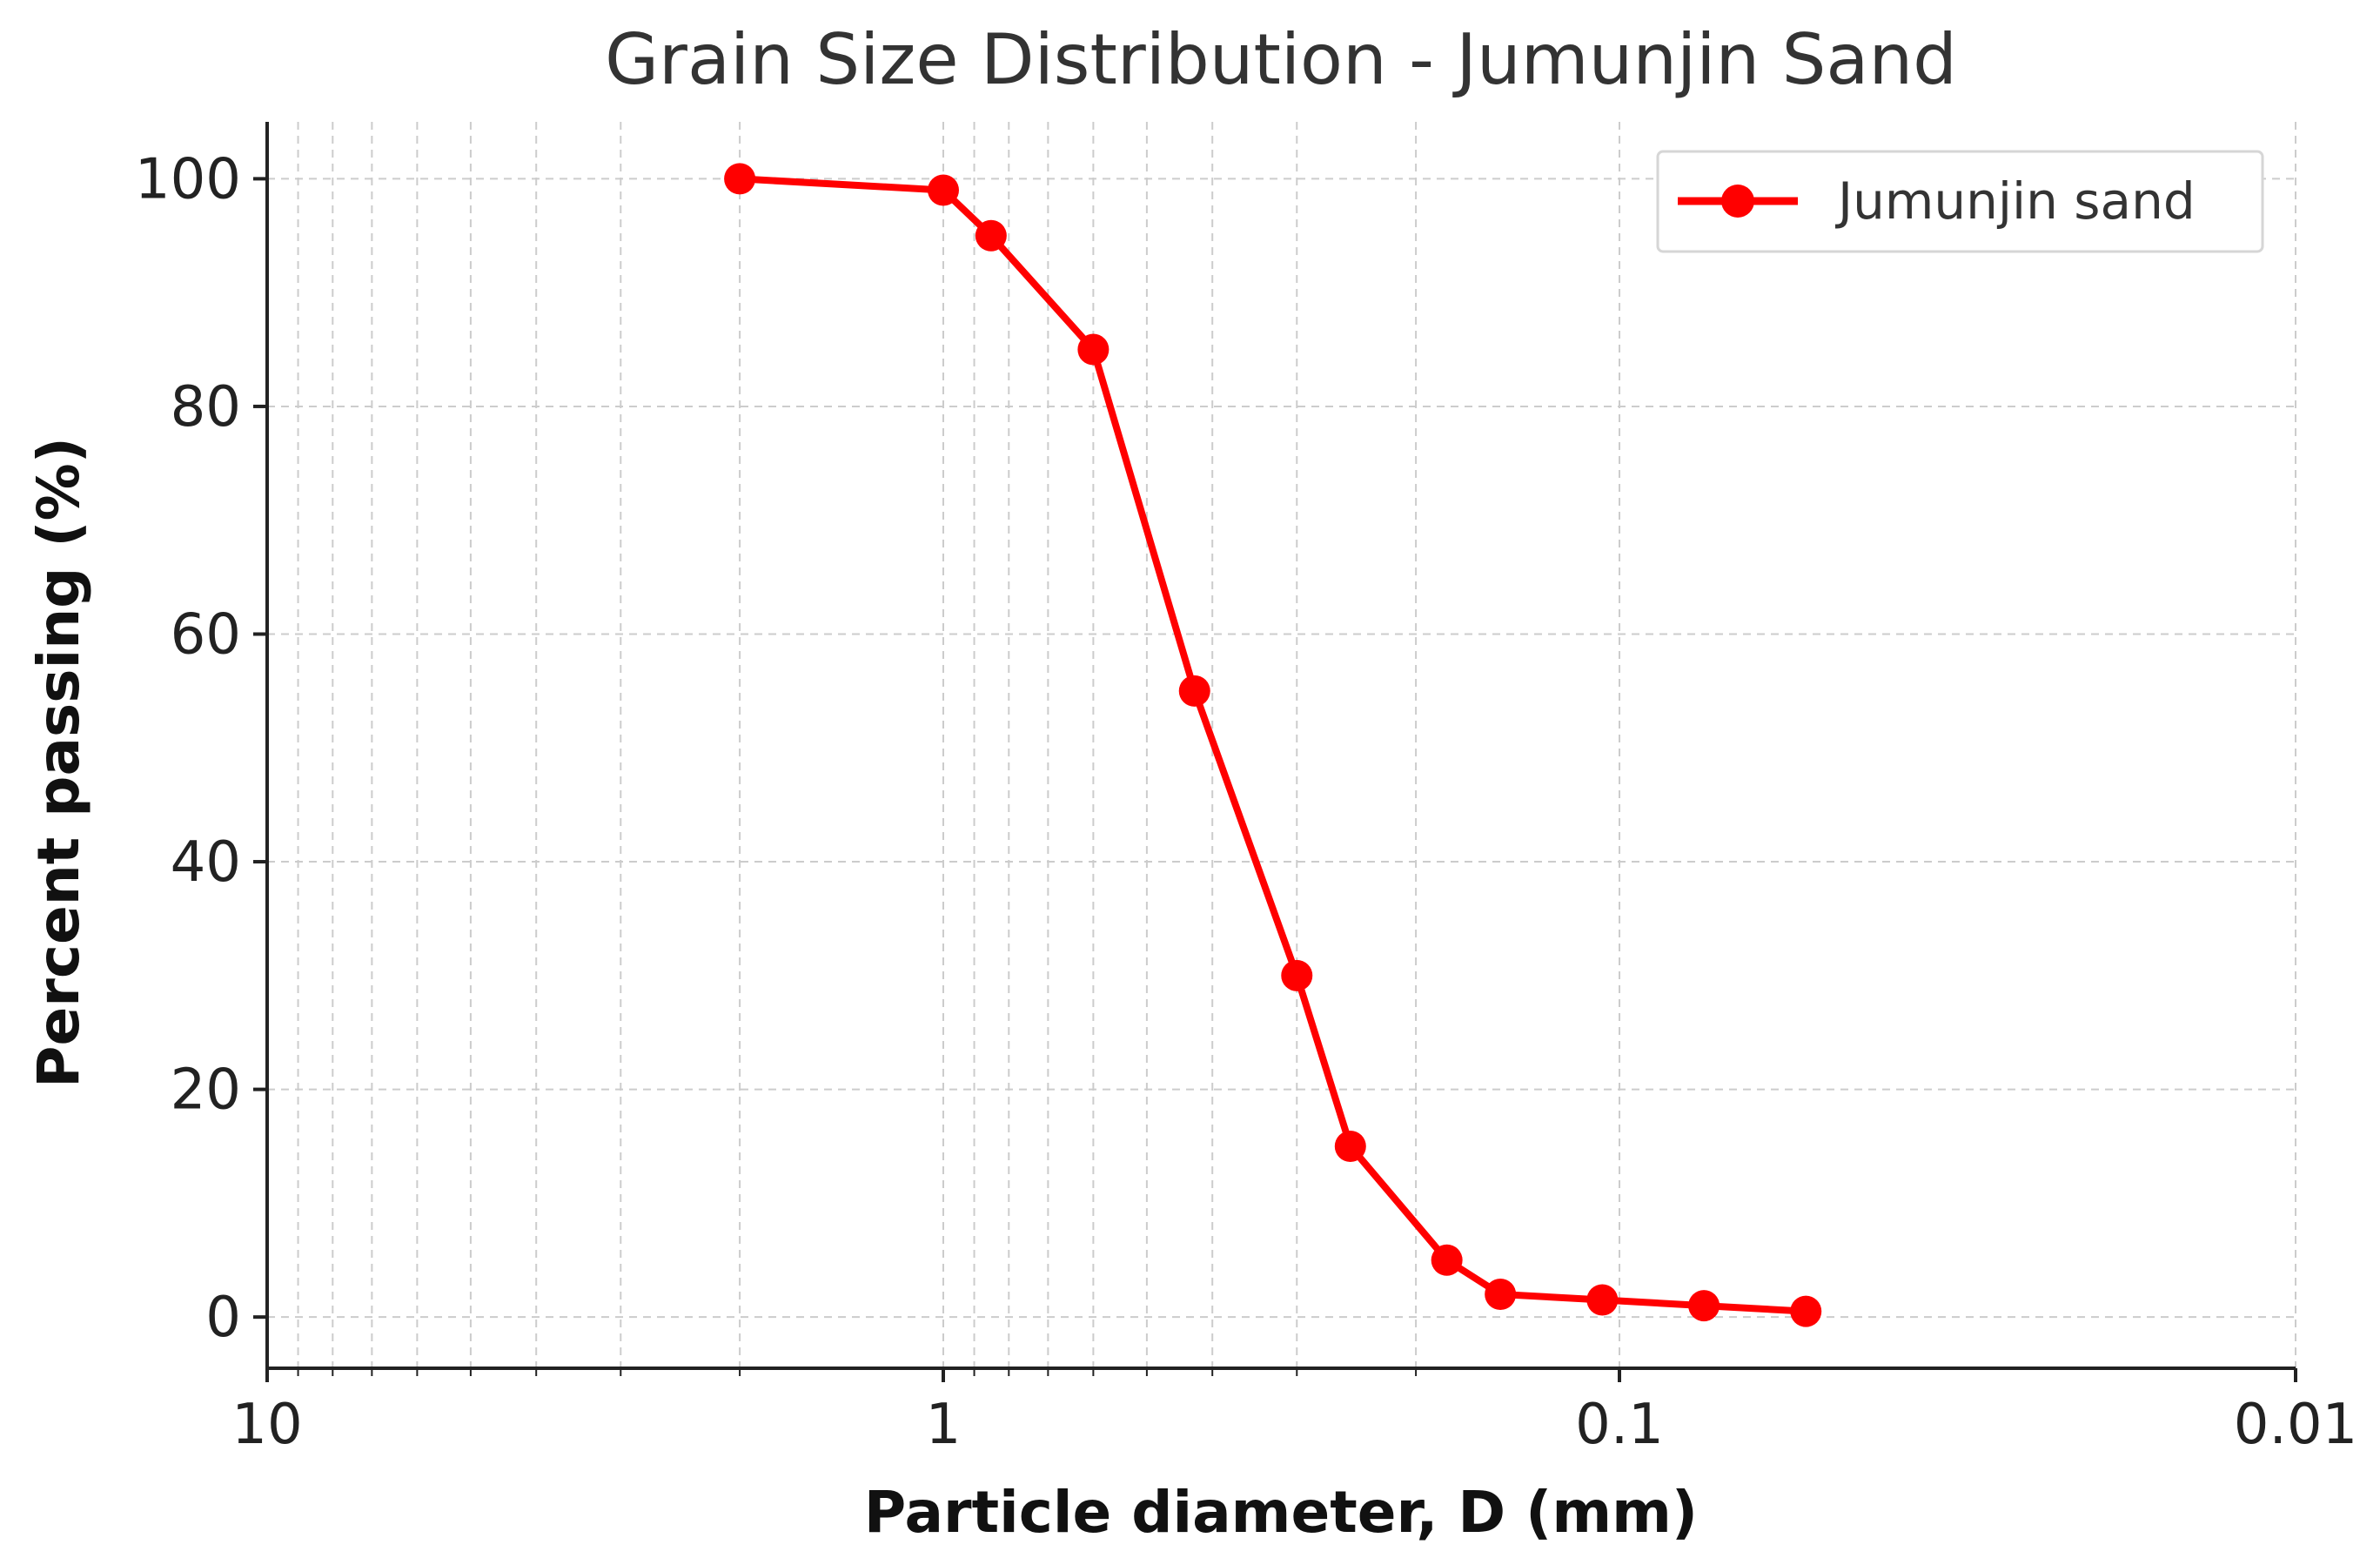  What do you see at coordinates (206, 863) in the screenshot?
I see `y-tick-label: 40` at bounding box center [206, 863].